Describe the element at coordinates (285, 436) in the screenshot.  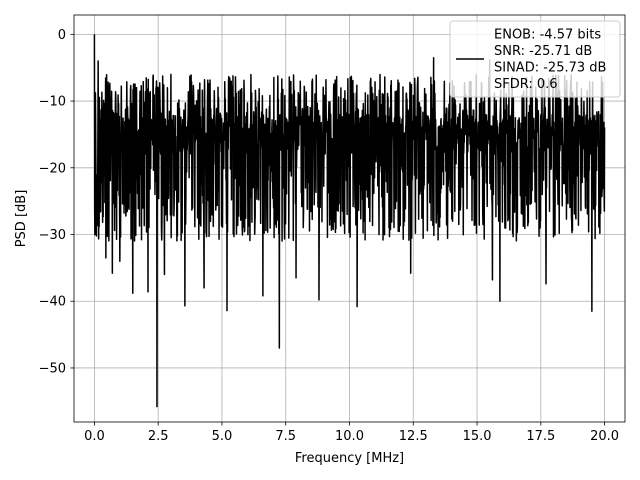
I see `x-tick-label: 7.5` at that location.